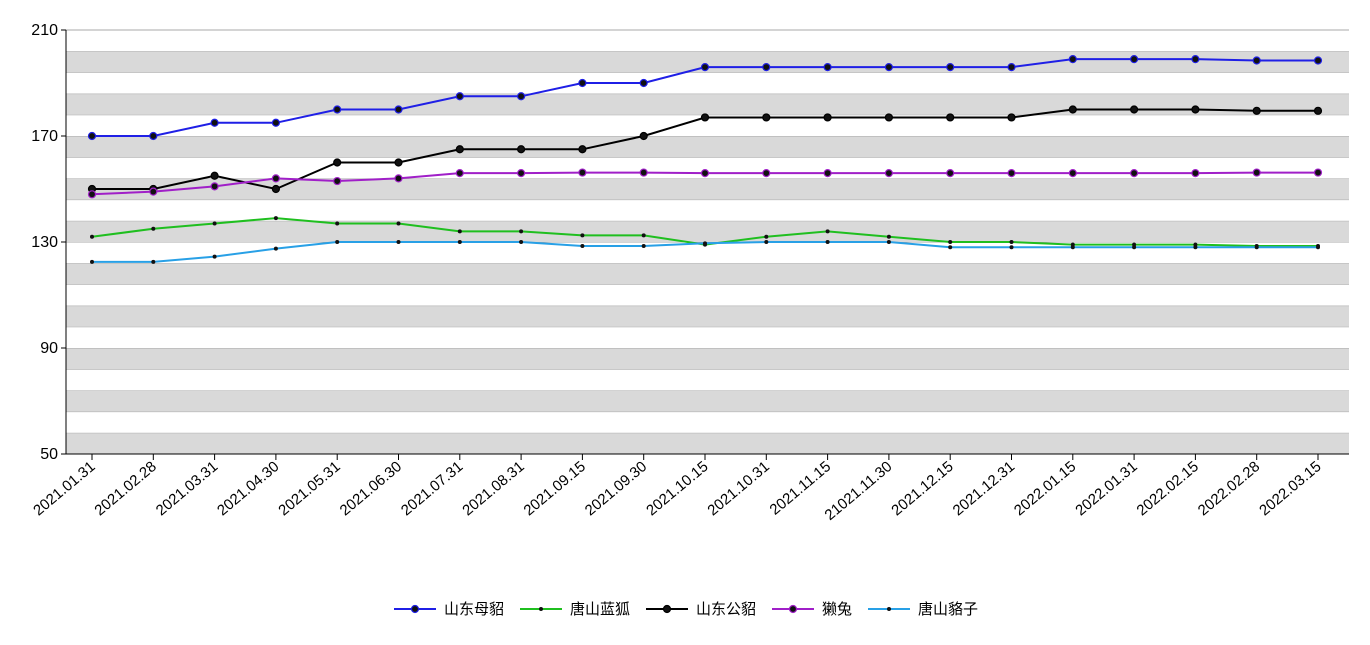  What do you see at coordinates (858, 491) in the screenshot?
I see `x-tick-label: 21021.11.30` at bounding box center [858, 491].